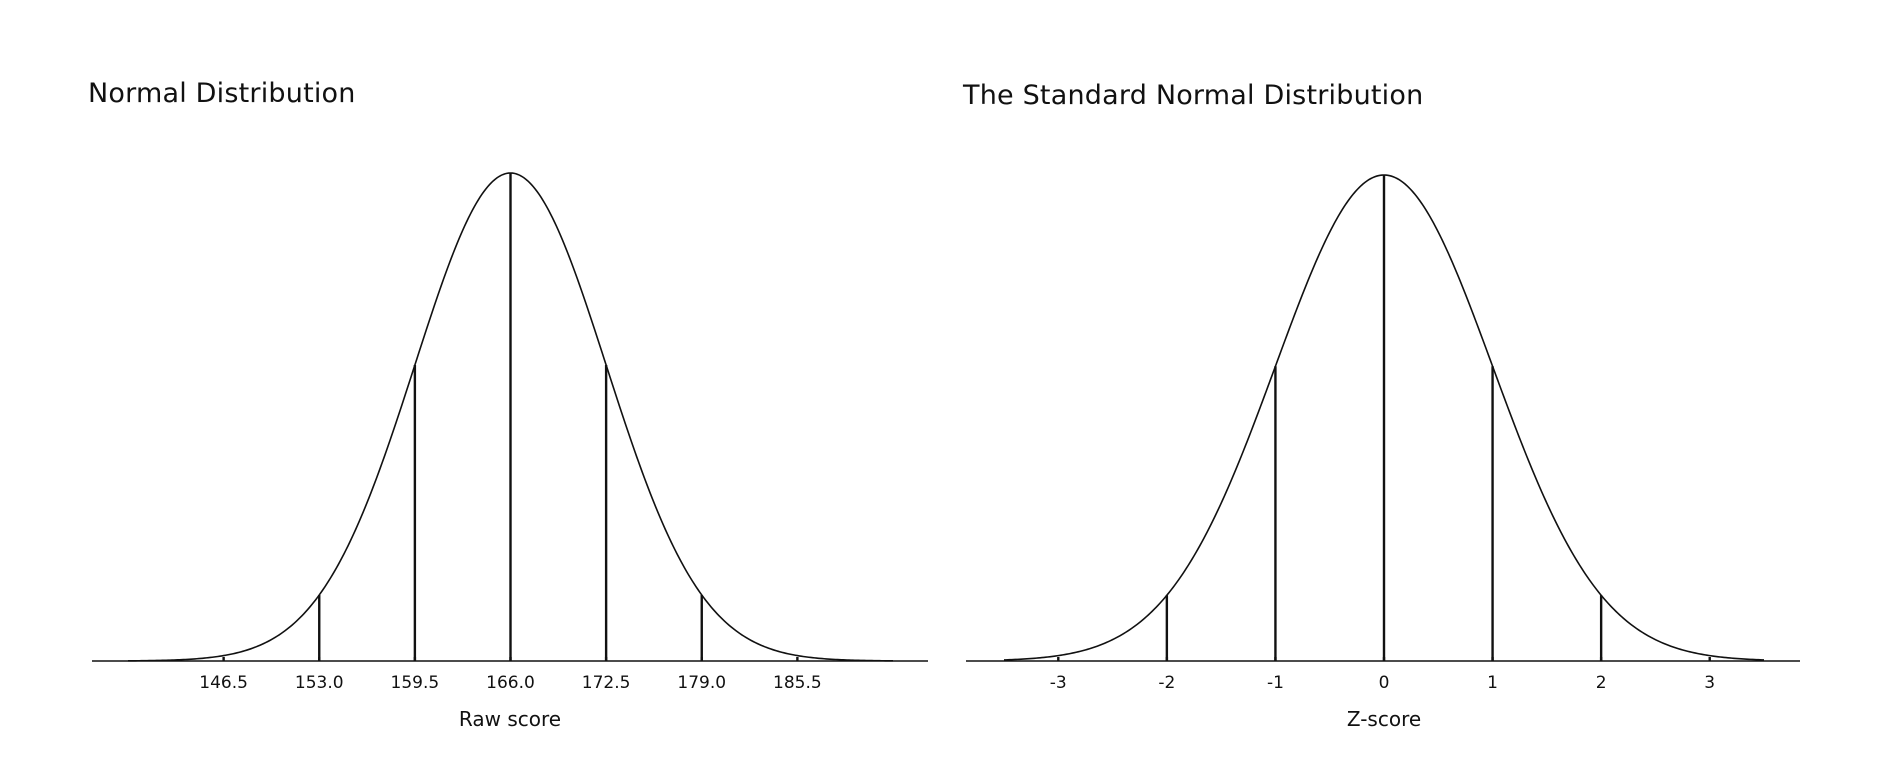 The image size is (1887, 781). Describe the element at coordinates (1384, 683) in the screenshot. I see `x-tick-label: 0` at that location.